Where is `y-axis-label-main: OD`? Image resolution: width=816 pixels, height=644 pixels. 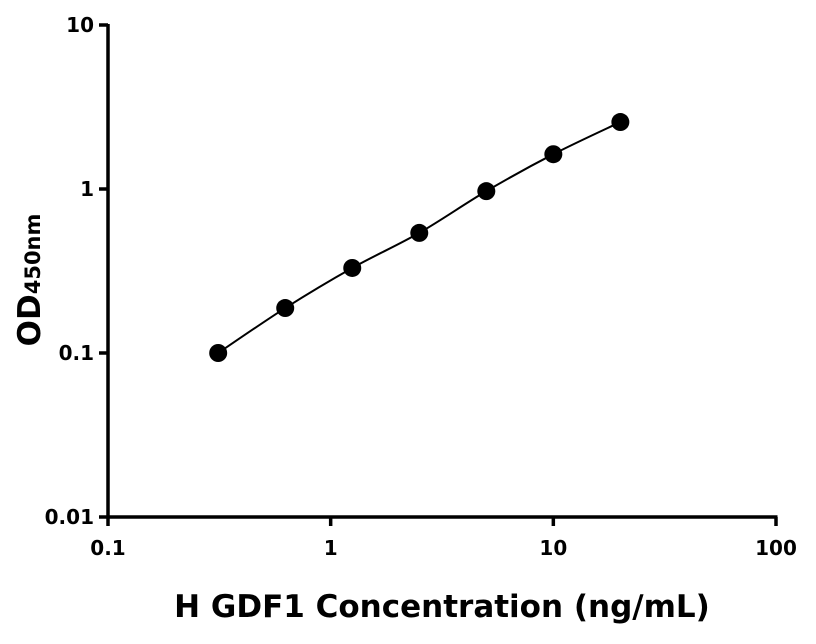
y-axis-label-main: OD is located at coordinates (30, 320).